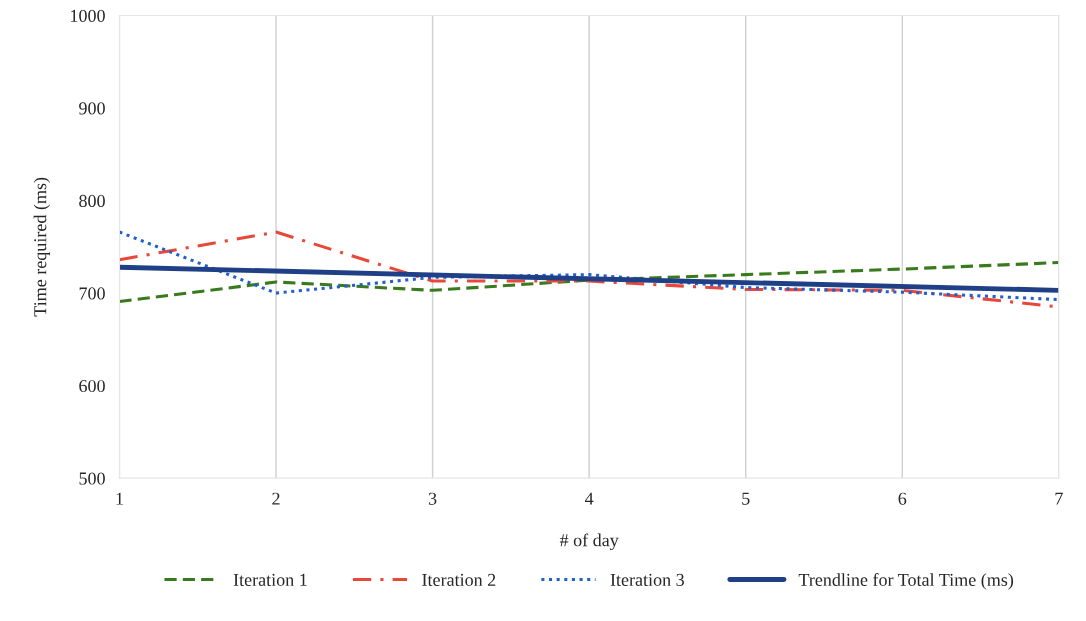  I want to click on y-tick-label: 1000, so click(88, 15).